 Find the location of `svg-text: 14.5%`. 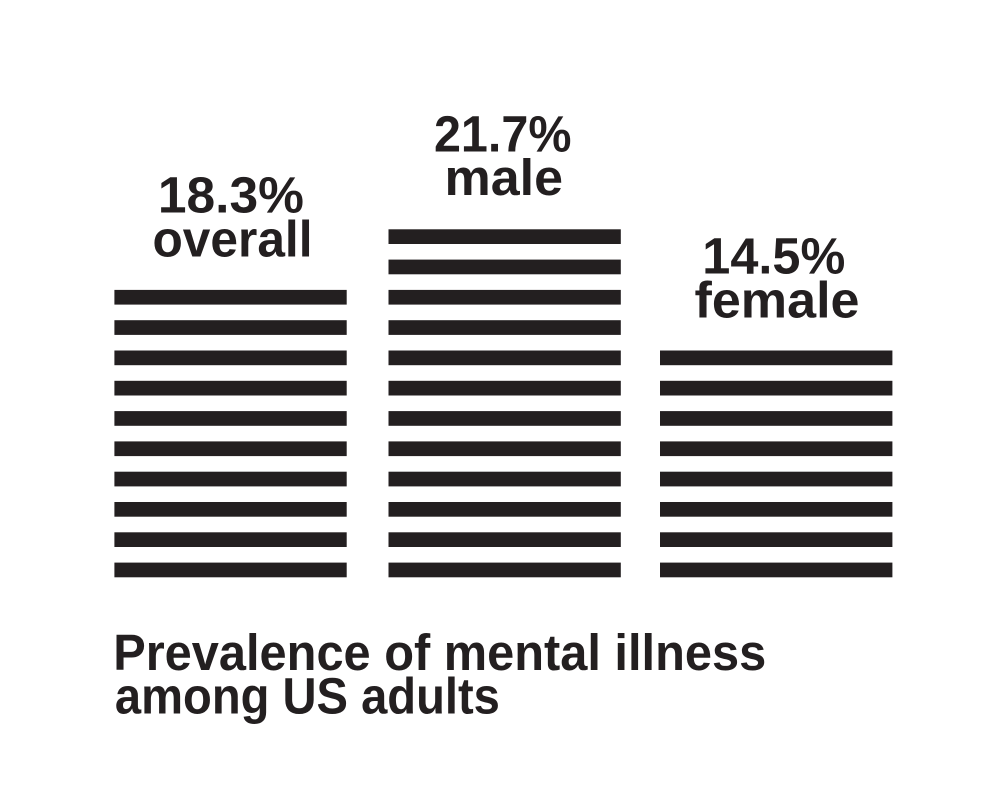

svg-text: 14.5% is located at coordinates (773, 255).